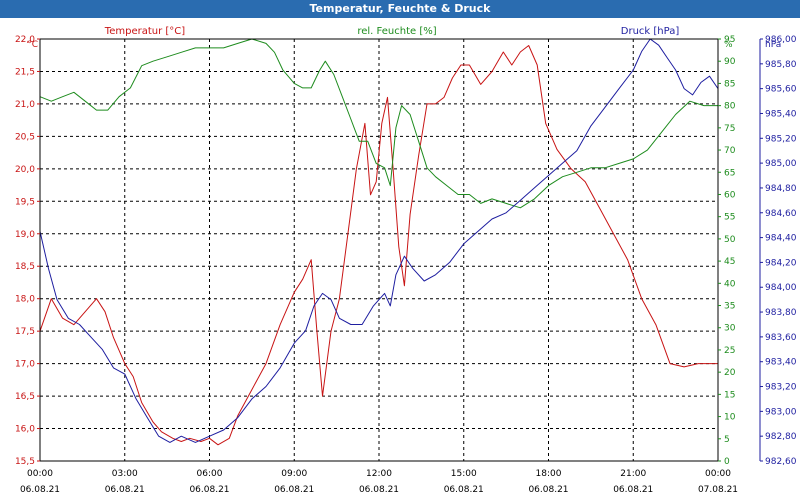  I want to click on pressure-tick-label: 983,20, so click(781, 388).